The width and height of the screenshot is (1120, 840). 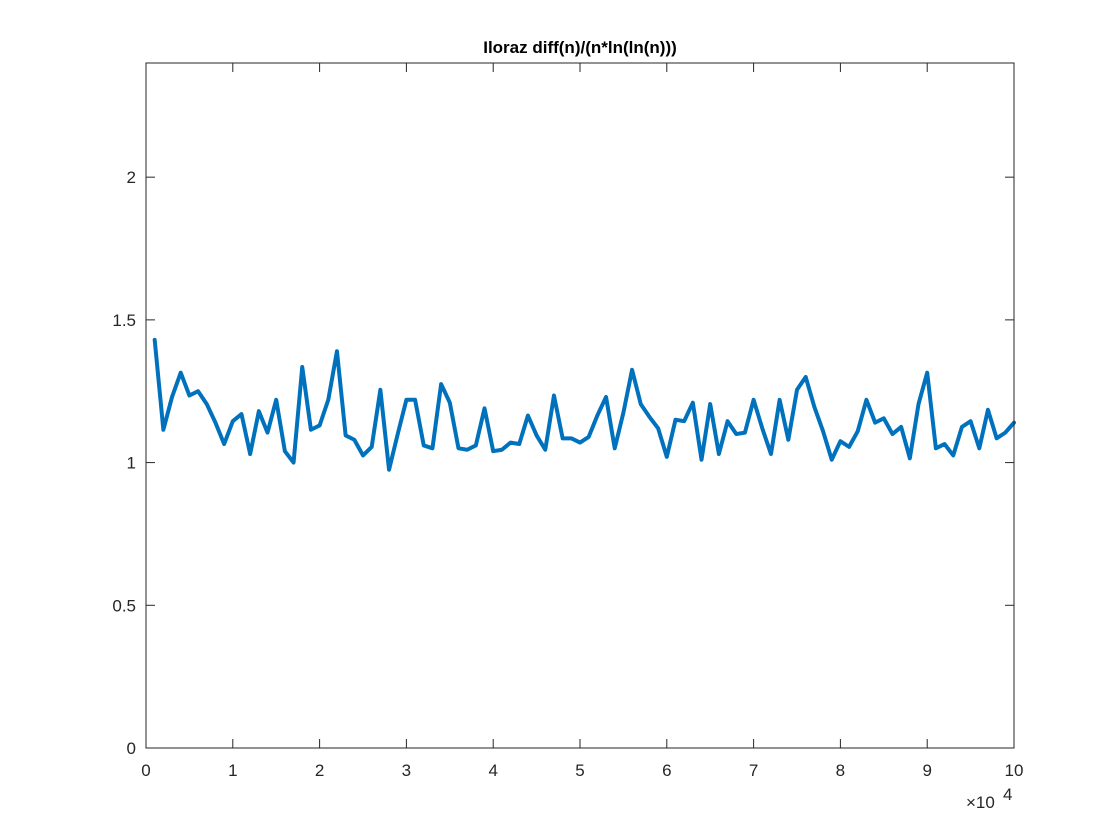 What do you see at coordinates (840, 770) in the screenshot?
I see `x-tick-label: 8` at bounding box center [840, 770].